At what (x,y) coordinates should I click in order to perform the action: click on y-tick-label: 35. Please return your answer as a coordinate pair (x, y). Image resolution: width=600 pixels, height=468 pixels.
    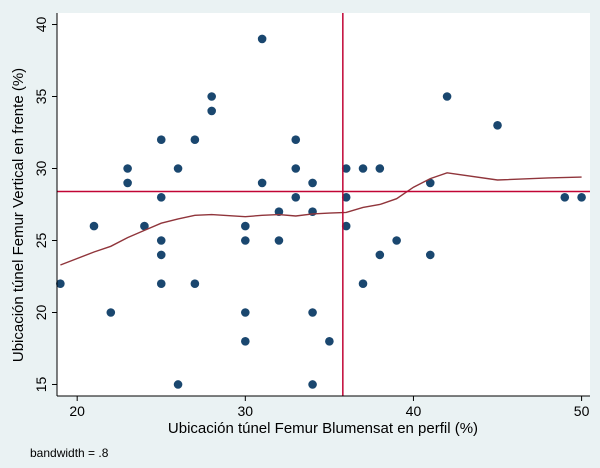
    Looking at the image, I should click on (41, 97).